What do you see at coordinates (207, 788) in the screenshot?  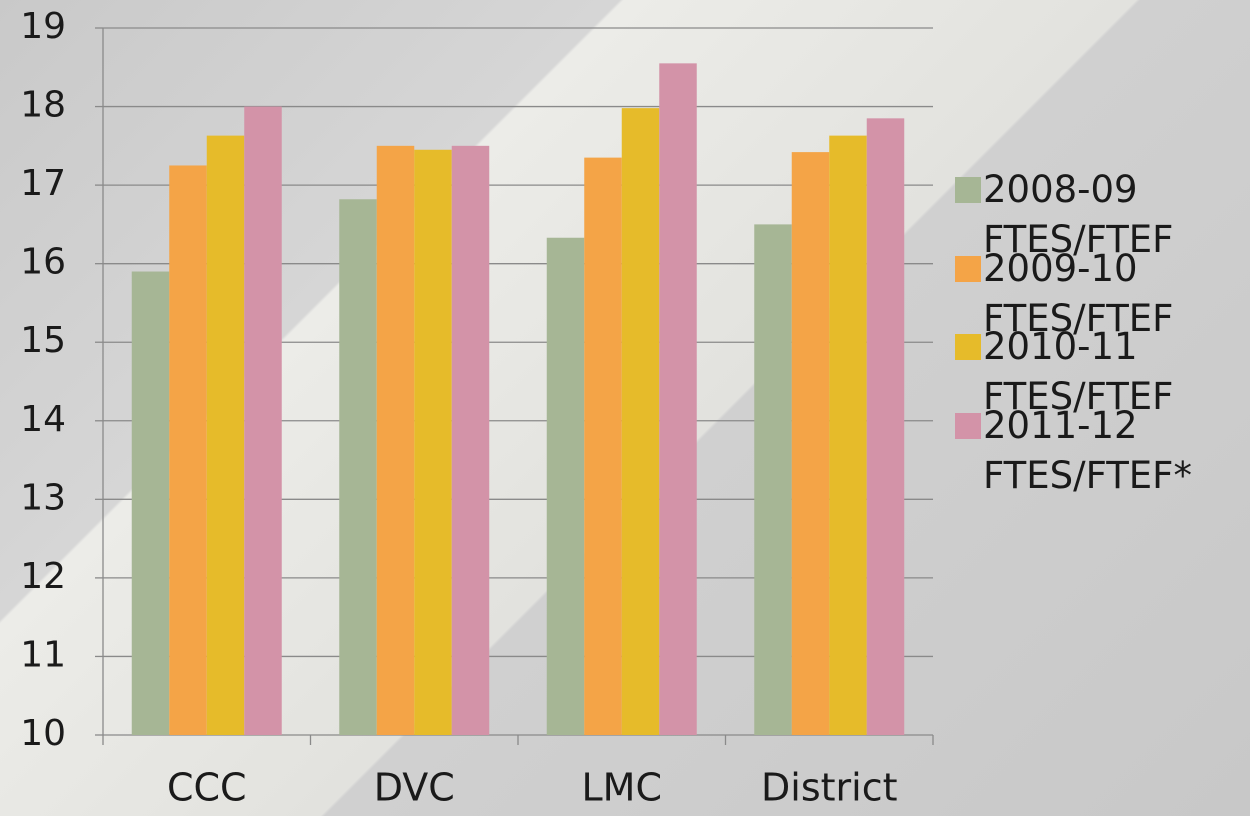 I see `x-tick-label: CCC` at bounding box center [207, 788].